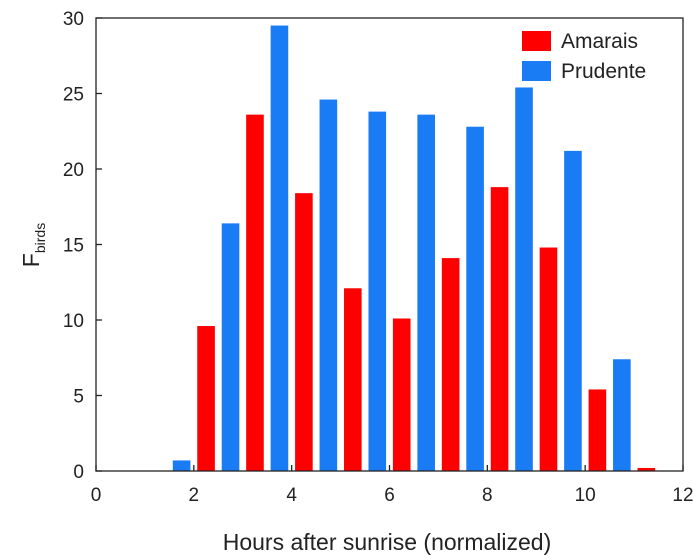  I want to click on y-axis-title: Fbirds, so click(33, 245).